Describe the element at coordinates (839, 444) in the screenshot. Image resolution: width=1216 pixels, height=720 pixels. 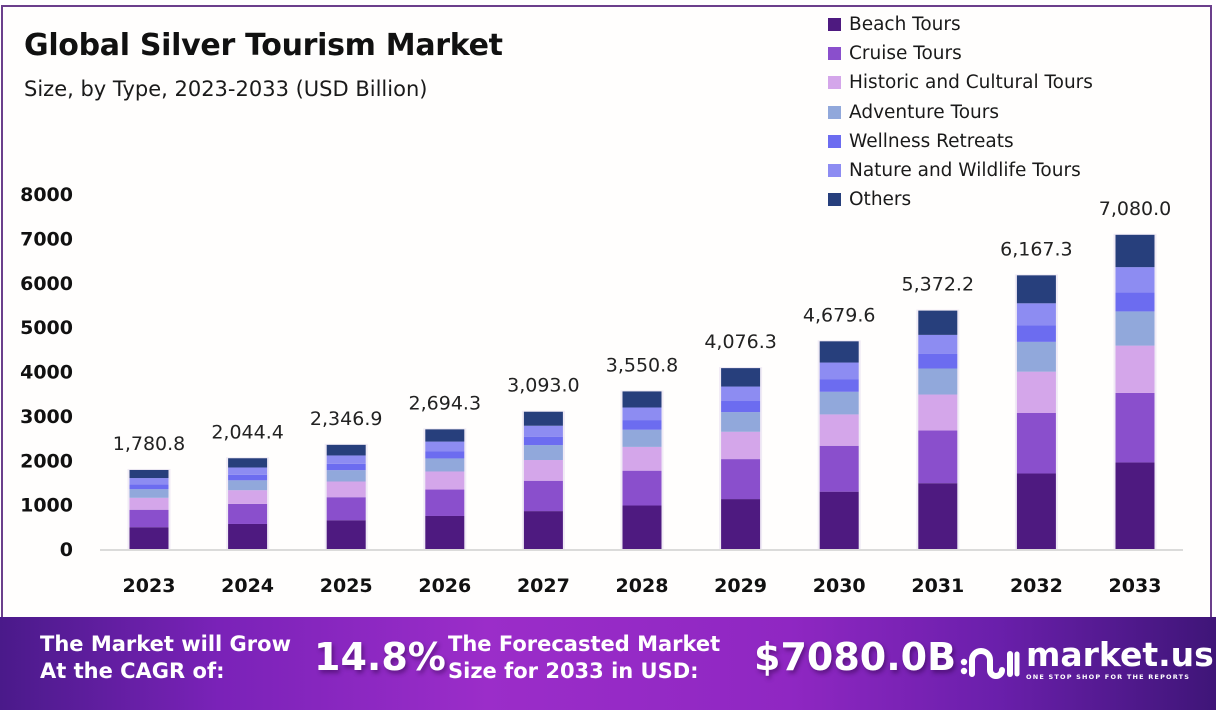
I see `bar-stack-2030` at that location.